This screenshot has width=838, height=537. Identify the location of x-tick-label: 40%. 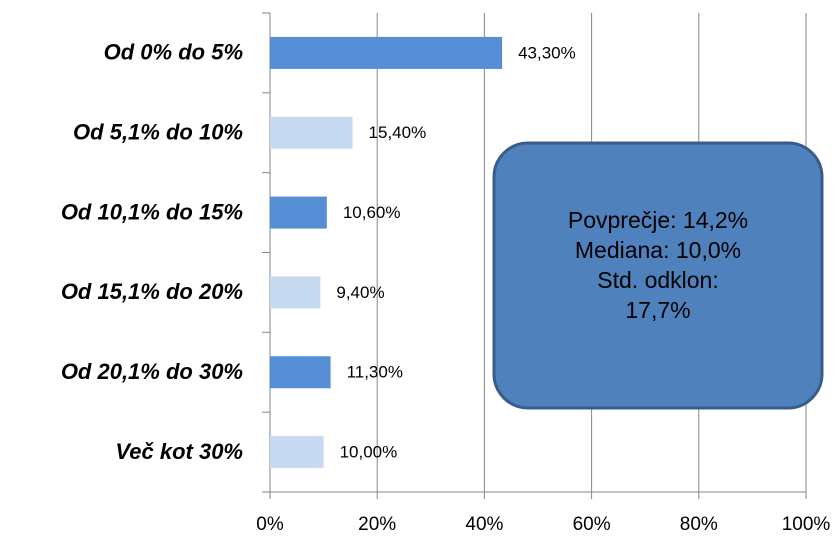
(484, 524).